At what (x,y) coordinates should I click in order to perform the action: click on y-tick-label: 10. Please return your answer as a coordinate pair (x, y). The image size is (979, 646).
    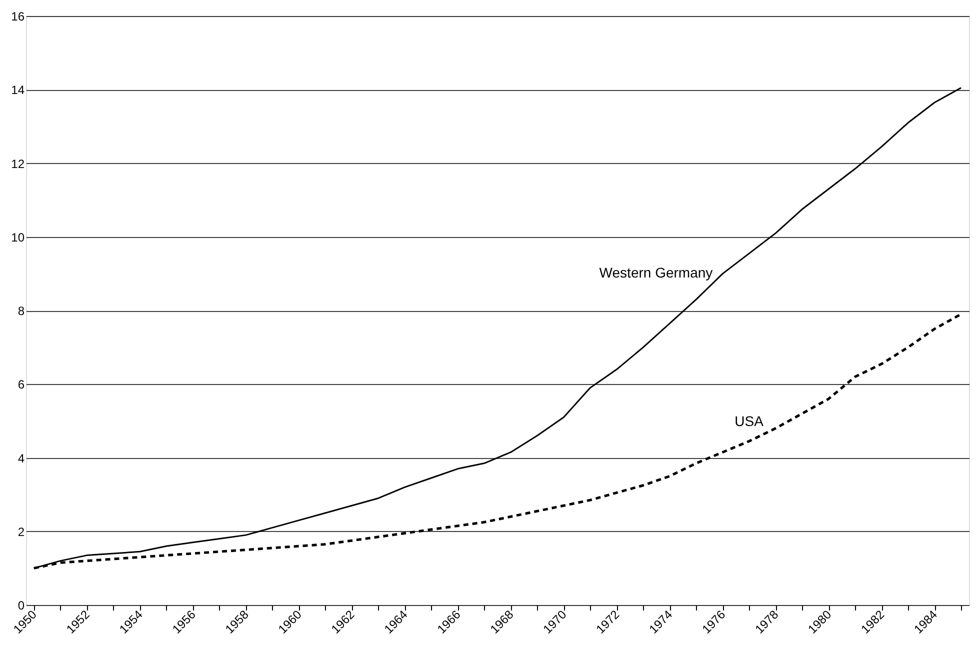
    Looking at the image, I should click on (18, 237).